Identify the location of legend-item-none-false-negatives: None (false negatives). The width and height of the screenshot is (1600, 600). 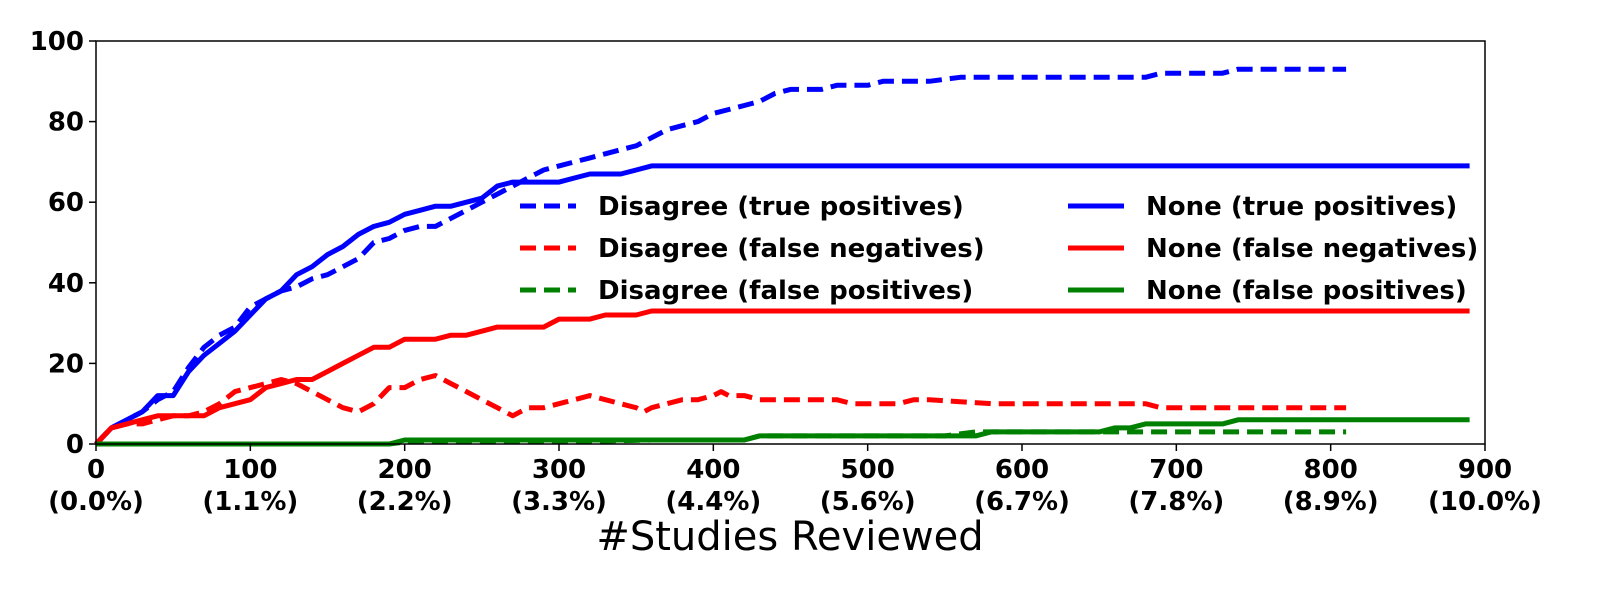
(1273, 249).